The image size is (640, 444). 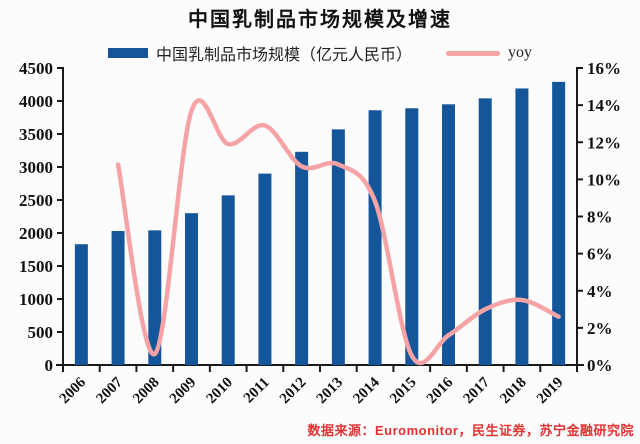 I want to click on x-label-2007: 2007, so click(x=109, y=390).